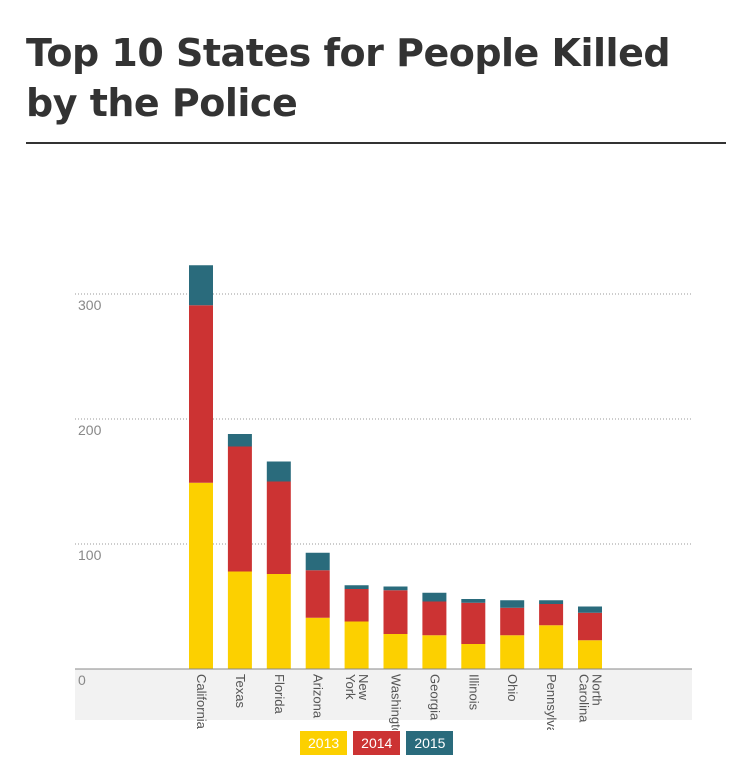 The image size is (749, 761). Describe the element at coordinates (395, 588) in the screenshot. I see `bar-washington-2015` at that location.